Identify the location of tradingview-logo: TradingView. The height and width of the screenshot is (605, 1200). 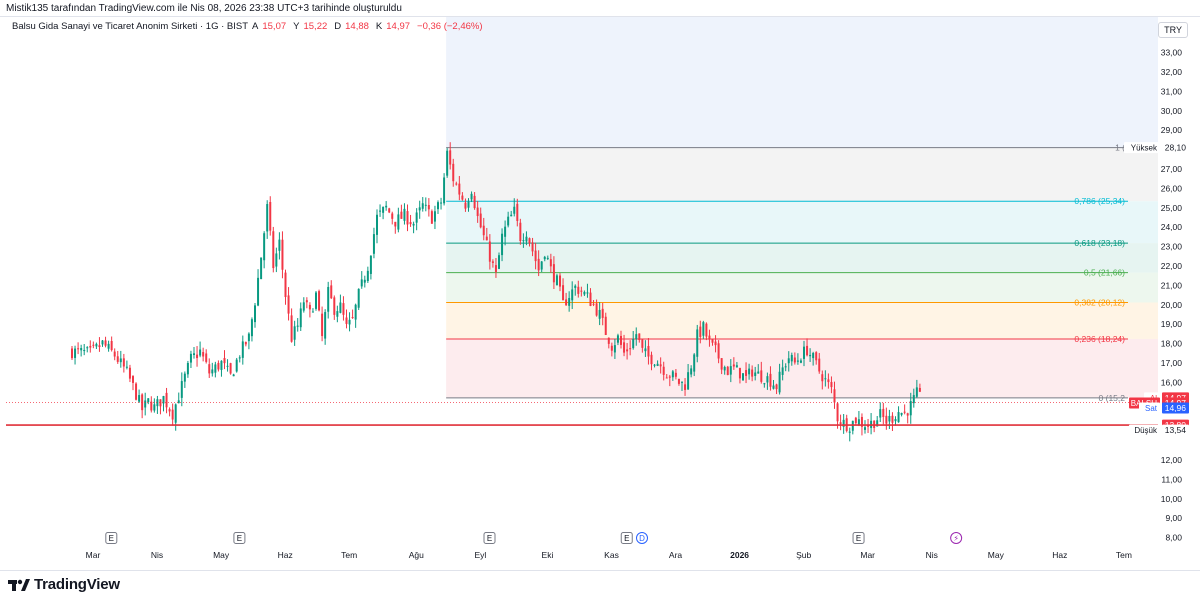
(64, 584).